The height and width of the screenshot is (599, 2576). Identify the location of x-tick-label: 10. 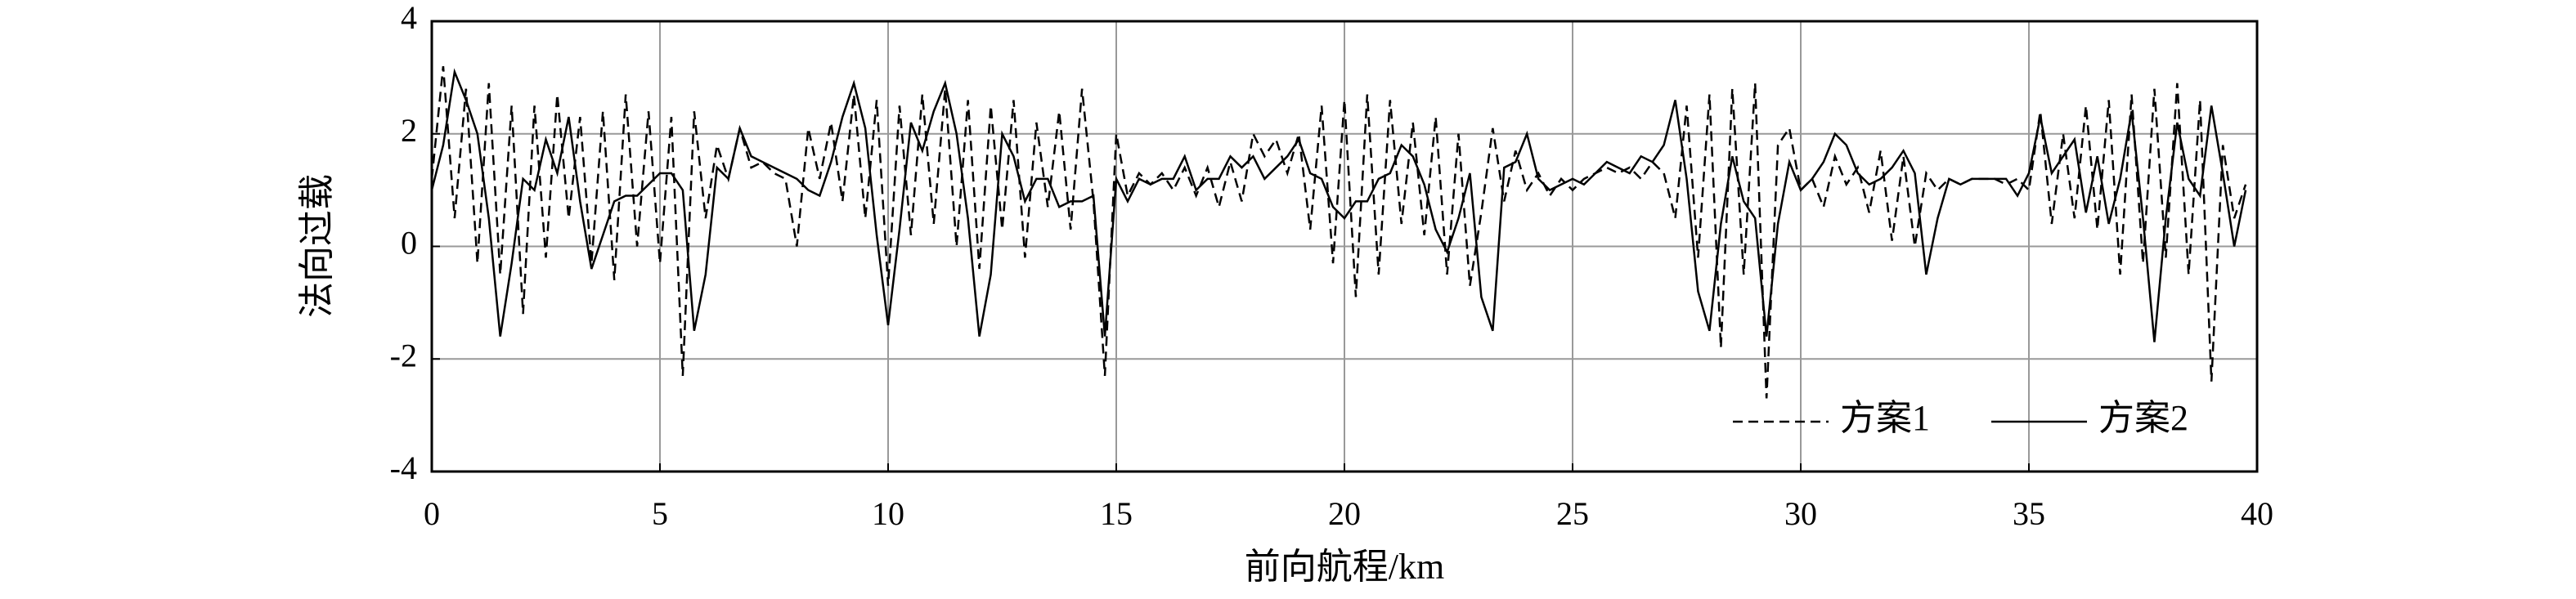
(888, 513).